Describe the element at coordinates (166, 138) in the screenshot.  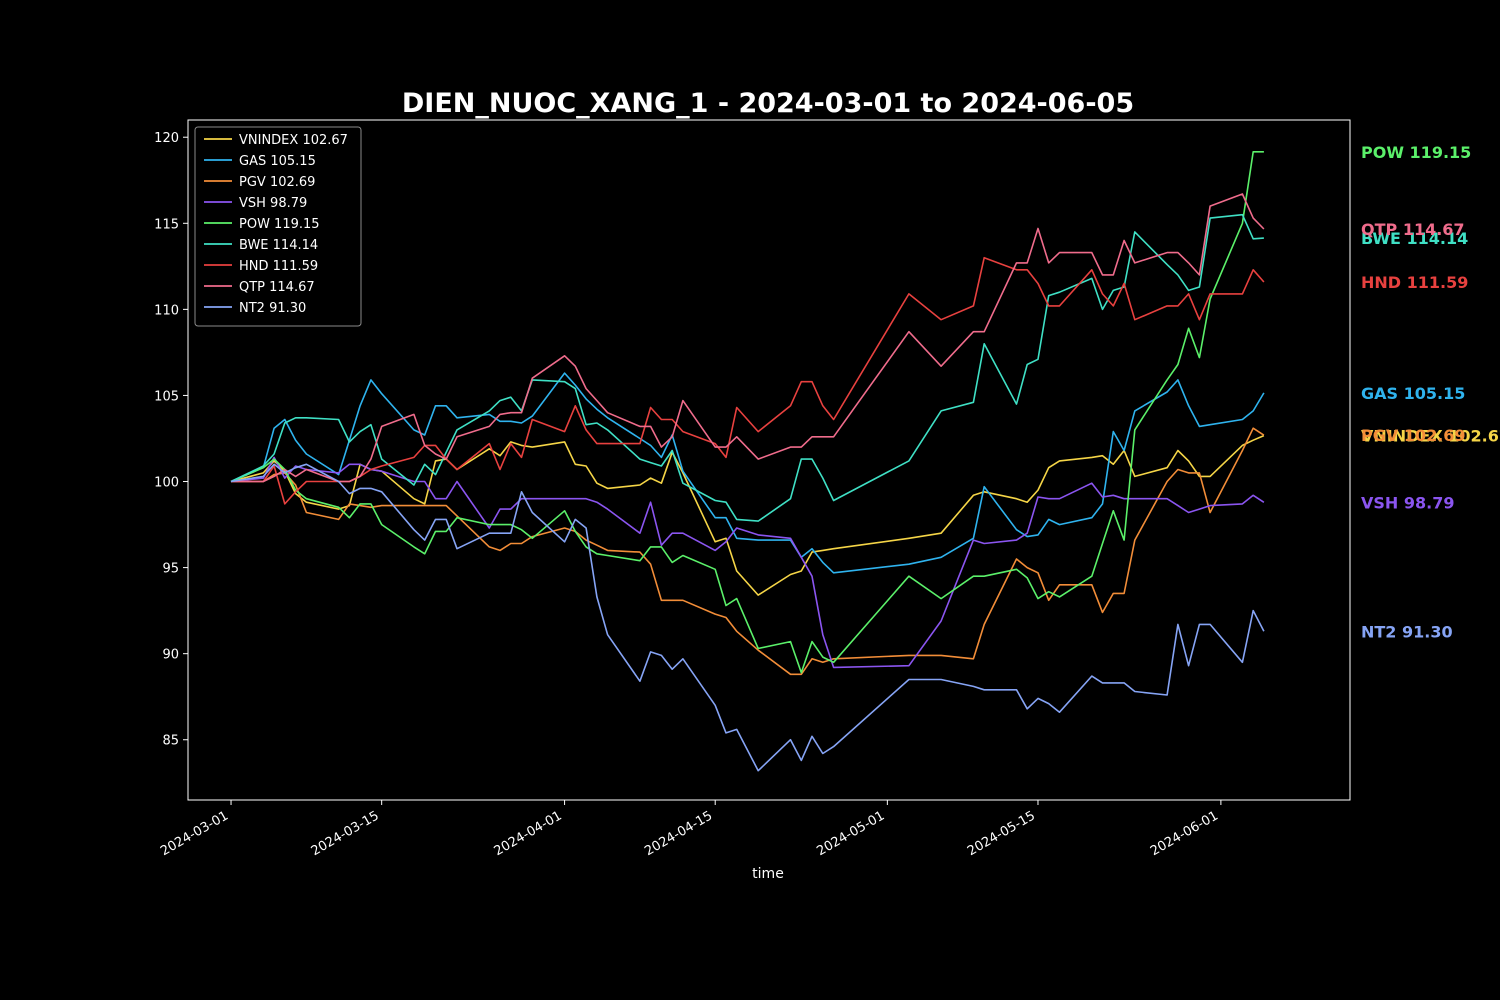
I see `y-tick-label: 120` at that location.